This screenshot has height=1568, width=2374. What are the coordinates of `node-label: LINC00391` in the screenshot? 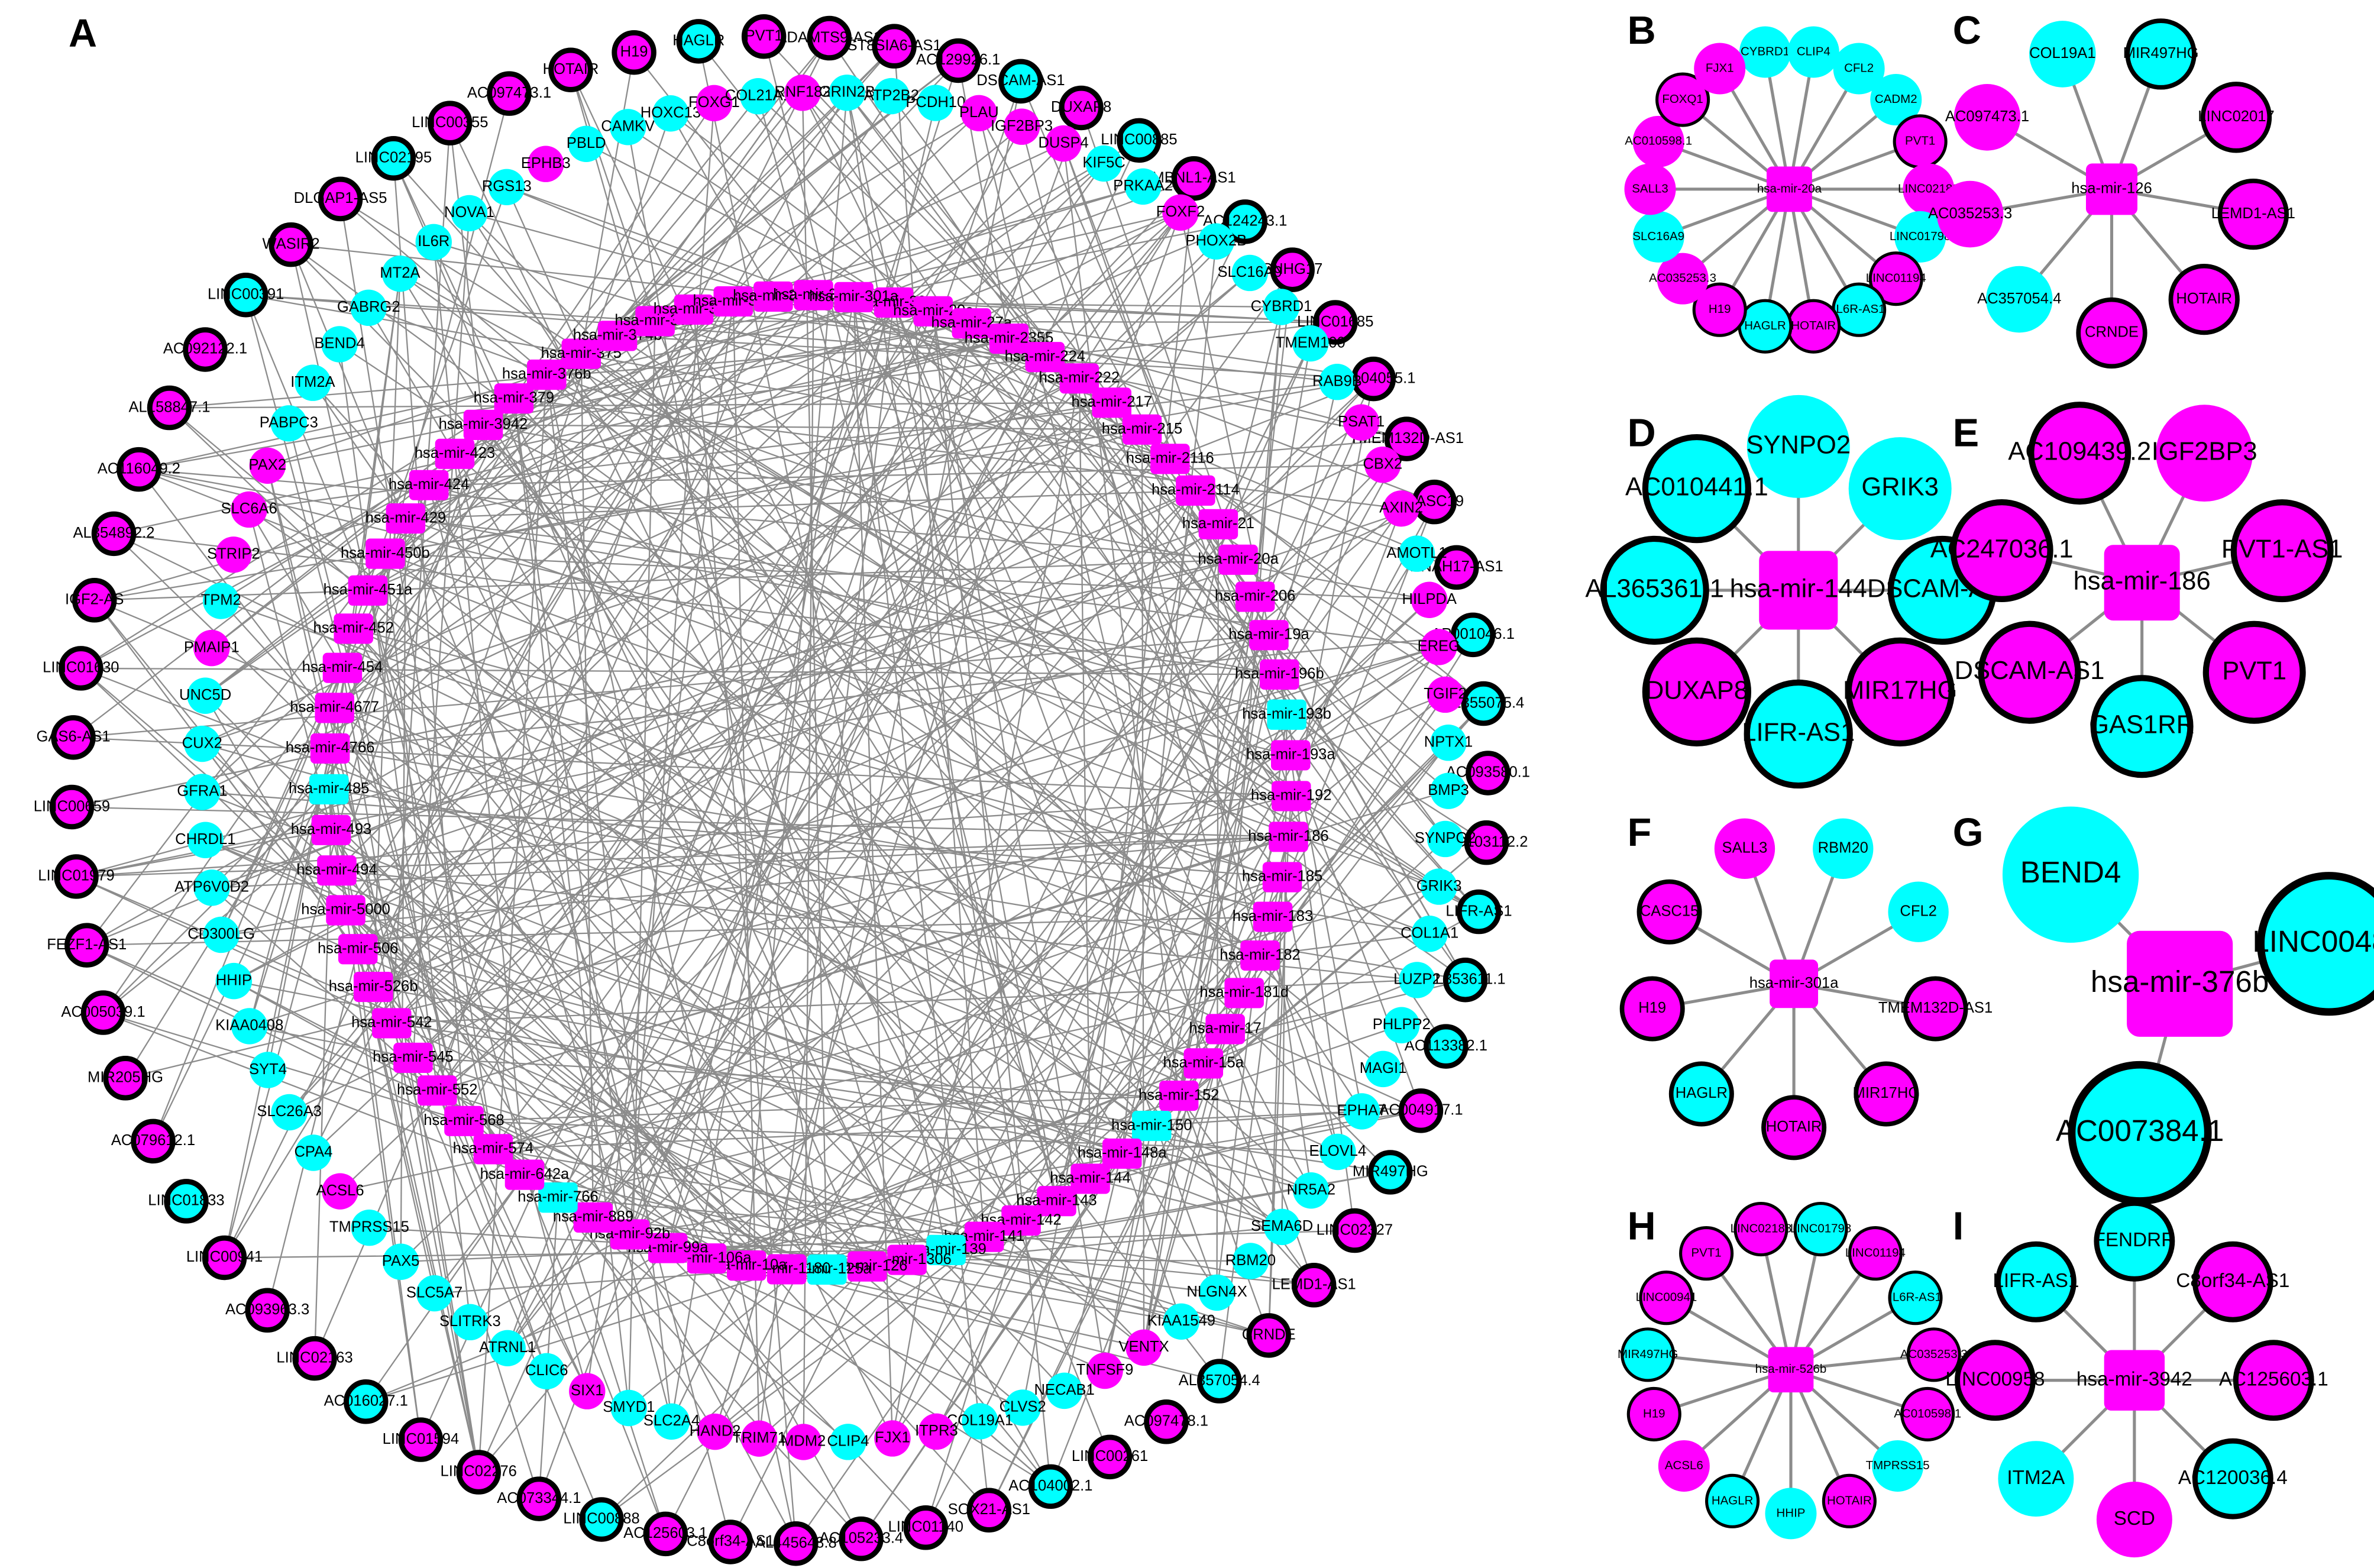 It's located at (246, 294).